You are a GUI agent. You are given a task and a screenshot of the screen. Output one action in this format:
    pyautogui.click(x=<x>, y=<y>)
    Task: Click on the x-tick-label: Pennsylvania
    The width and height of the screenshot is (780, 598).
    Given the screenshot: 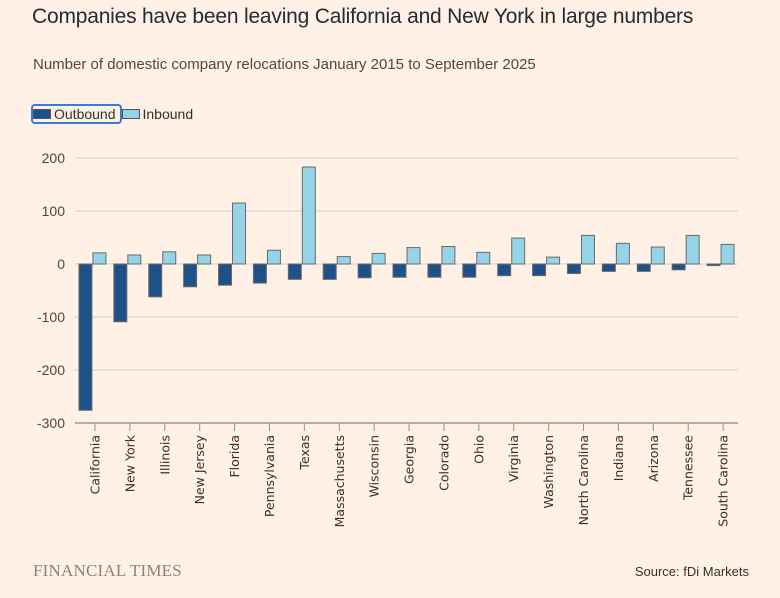 What is the action you would take?
    pyautogui.click(x=269, y=476)
    